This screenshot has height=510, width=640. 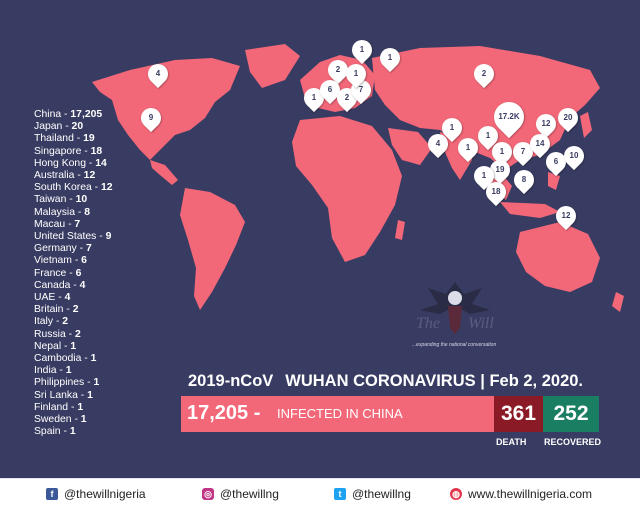 What do you see at coordinates (438, 144) in the screenshot?
I see `map-pin-uae: 4` at bounding box center [438, 144].